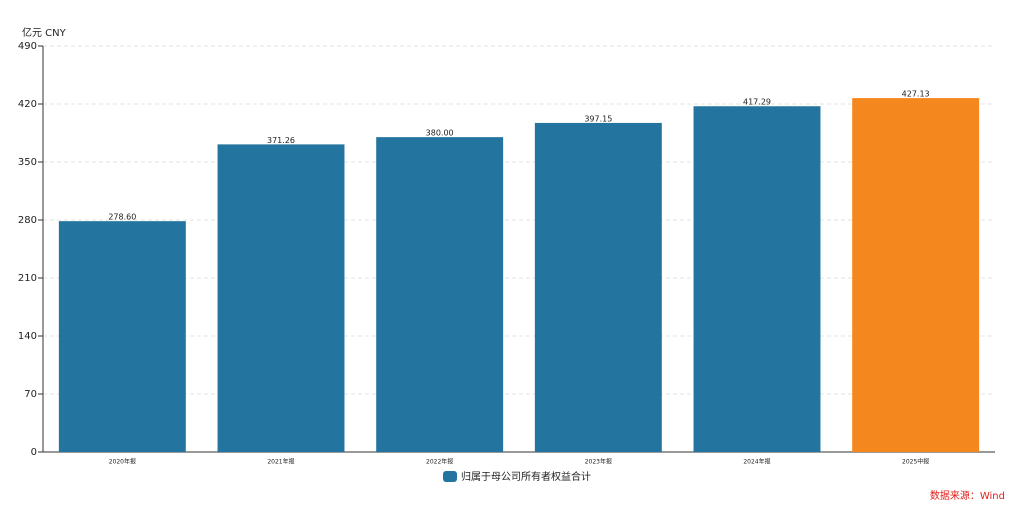 The height and width of the screenshot is (516, 1024). Describe the element at coordinates (526, 476) in the screenshot. I see `legend-label: 归属于母公司所有者权益合计` at that location.